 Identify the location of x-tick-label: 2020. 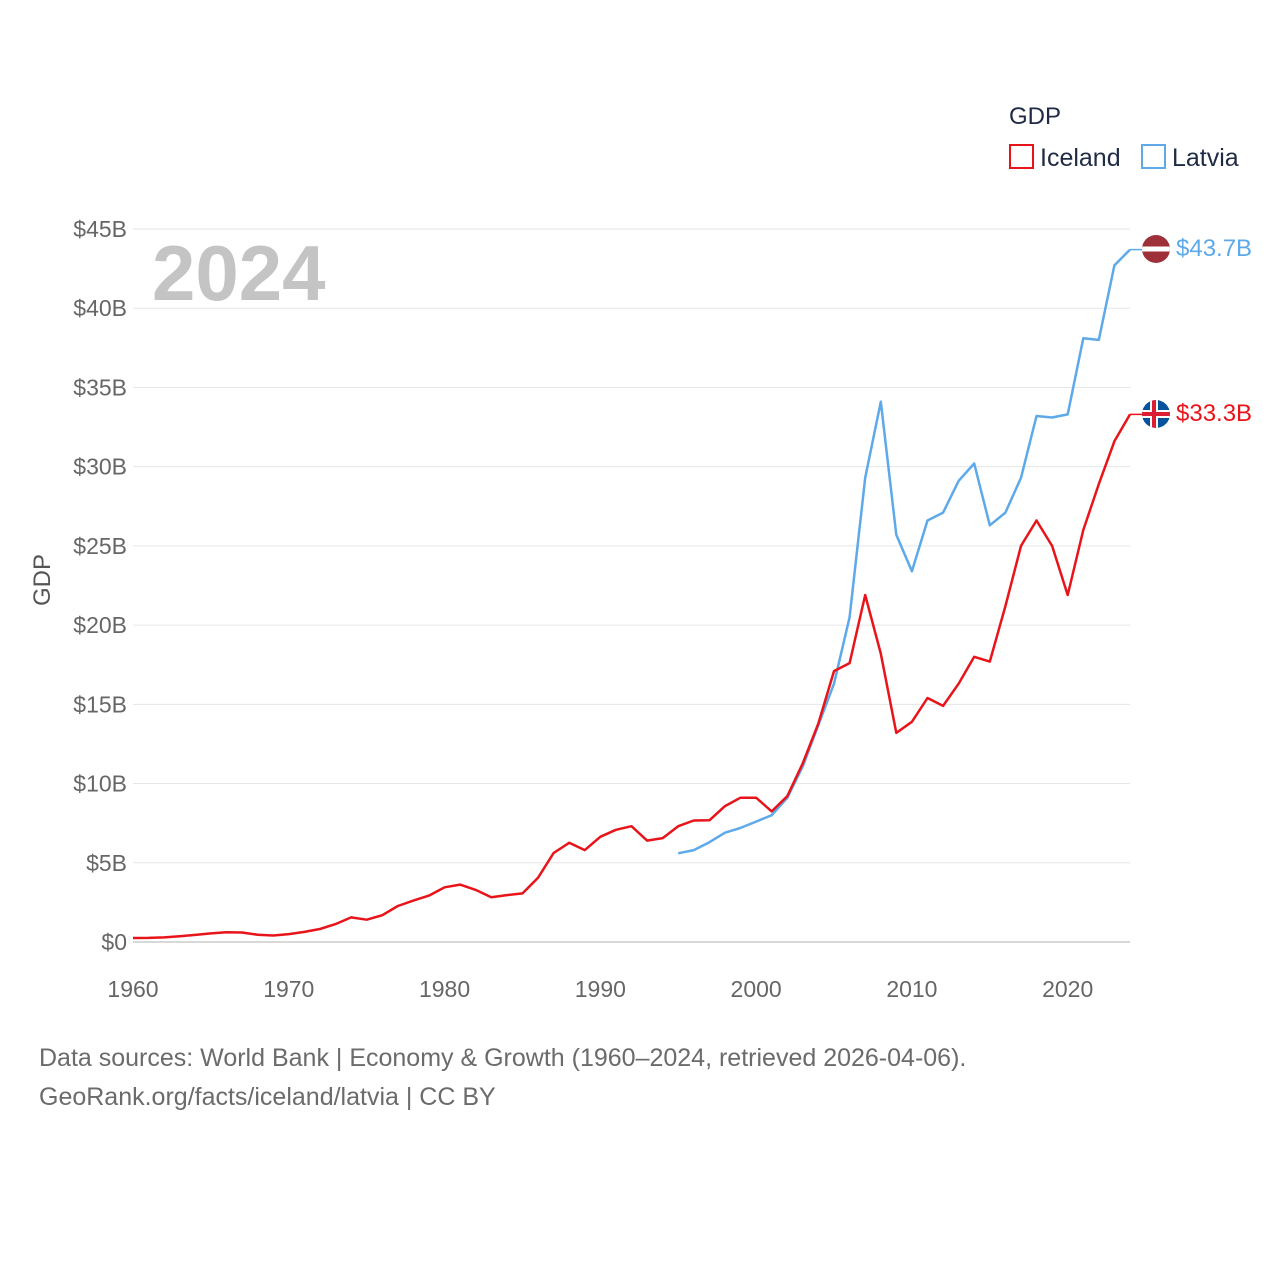
(1067, 989).